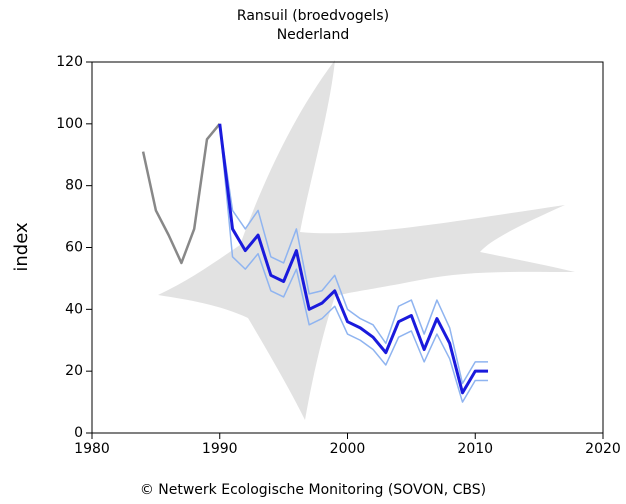 The image size is (626, 504). What do you see at coordinates (69, 124) in the screenshot?
I see `y-tick-label: 100` at bounding box center [69, 124].